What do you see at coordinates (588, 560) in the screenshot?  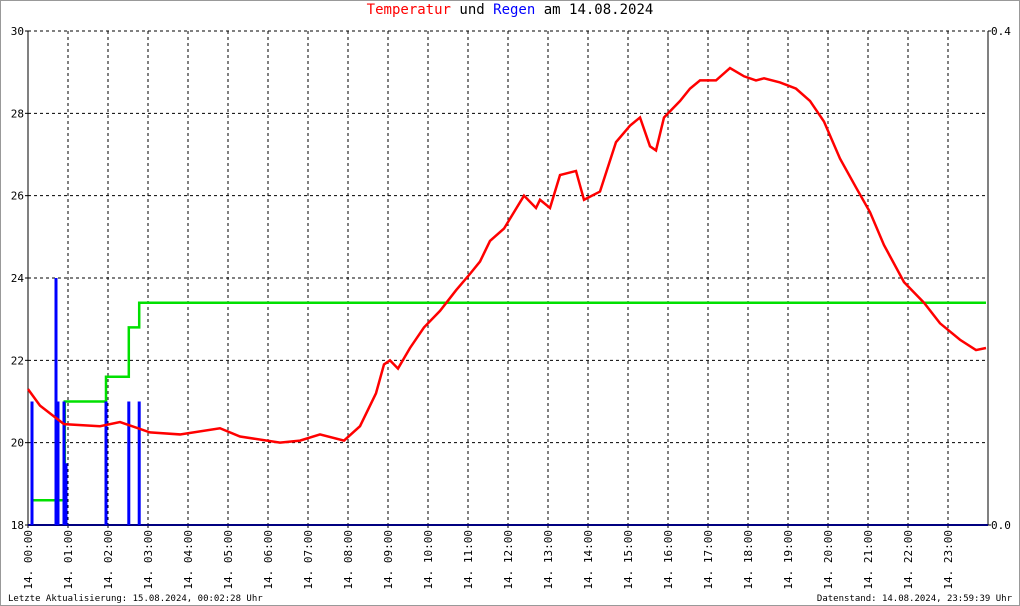 I see `x-tick-label: 14. 14:00` at bounding box center [588, 560].